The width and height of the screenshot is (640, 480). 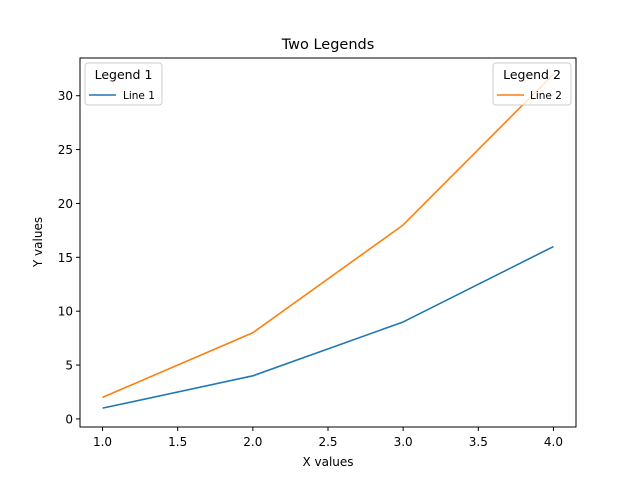 I want to click on y-axis-title: Y values, so click(x=38, y=242).